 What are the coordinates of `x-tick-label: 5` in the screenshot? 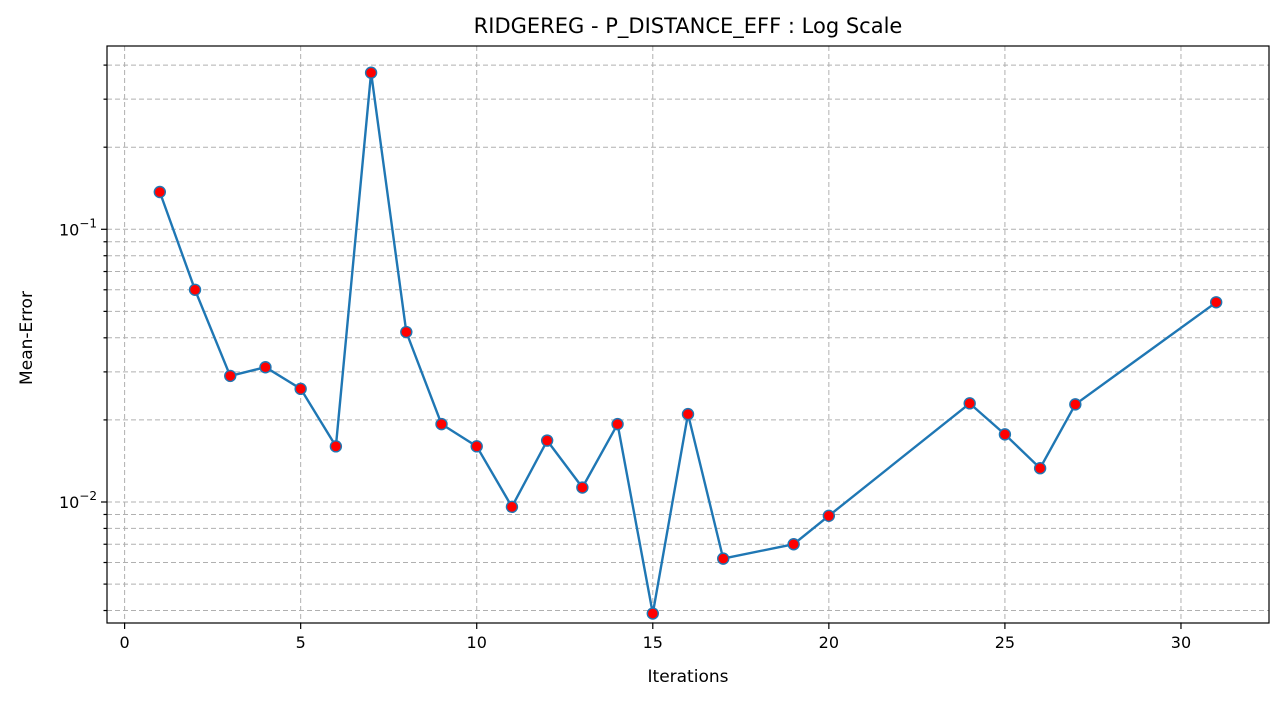 It's located at (301, 642).